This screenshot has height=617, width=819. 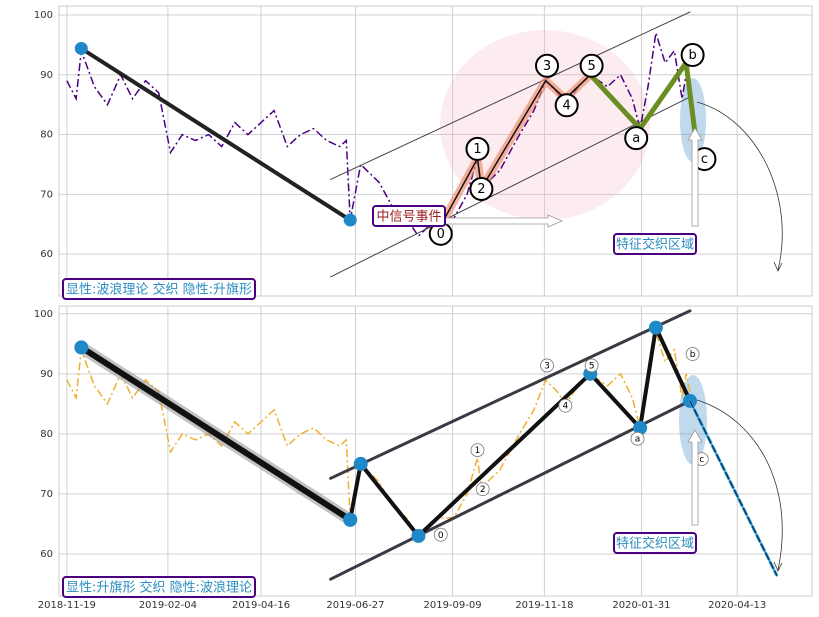 I want to click on annotation: 显性:波浪理论 交织 隐性:升旗形, so click(x=159, y=290).